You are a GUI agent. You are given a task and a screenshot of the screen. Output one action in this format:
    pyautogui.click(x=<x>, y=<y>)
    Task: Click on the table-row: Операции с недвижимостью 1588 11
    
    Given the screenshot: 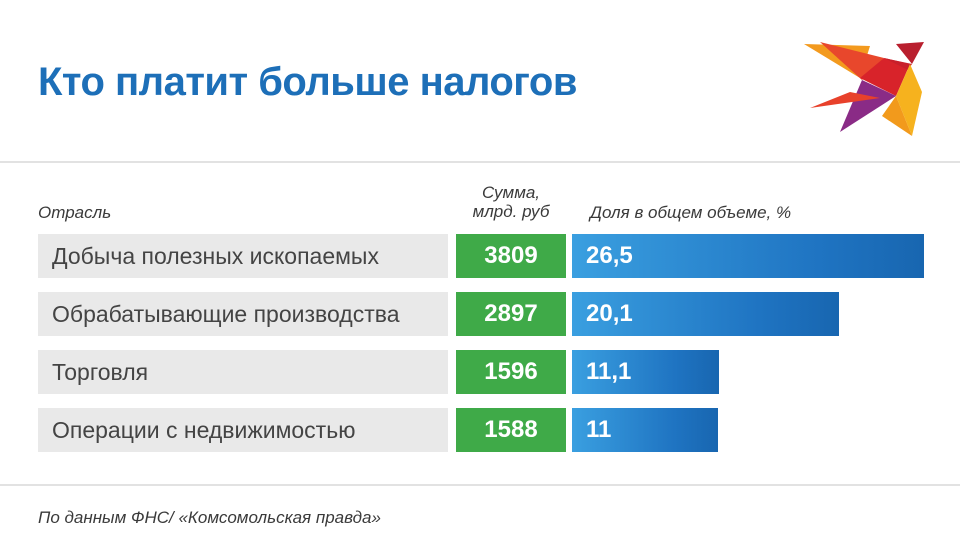 What is the action you would take?
    pyautogui.click(x=488, y=430)
    